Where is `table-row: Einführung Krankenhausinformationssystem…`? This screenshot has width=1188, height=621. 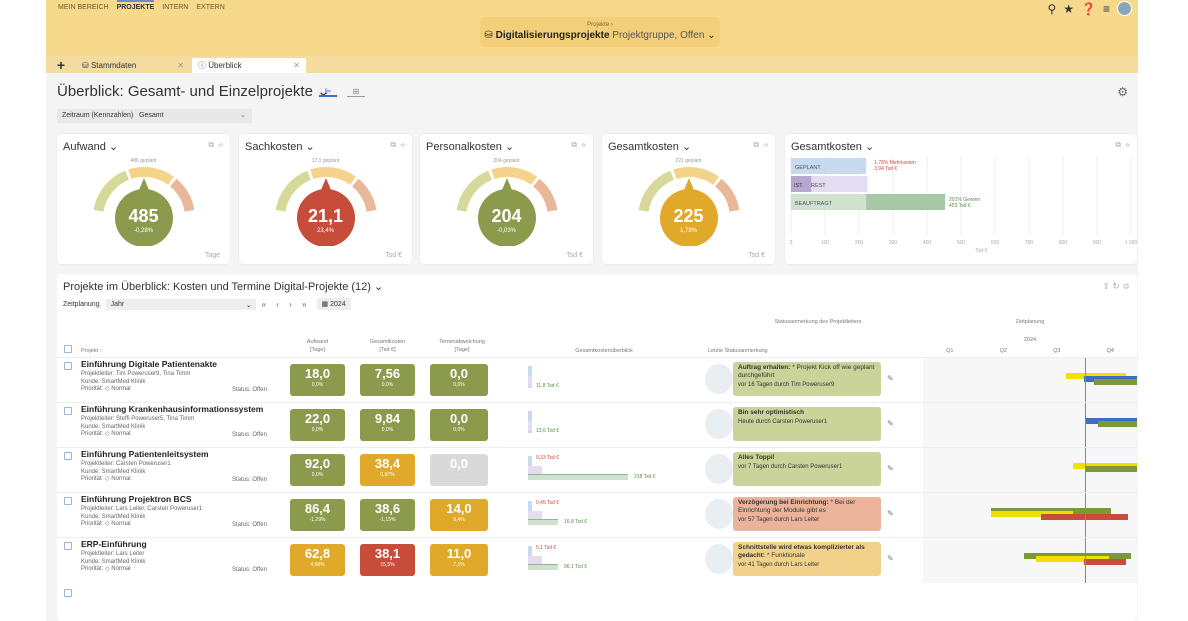 table-row: Einführung Krankenhausinformationssystem… is located at coordinates (597, 425).